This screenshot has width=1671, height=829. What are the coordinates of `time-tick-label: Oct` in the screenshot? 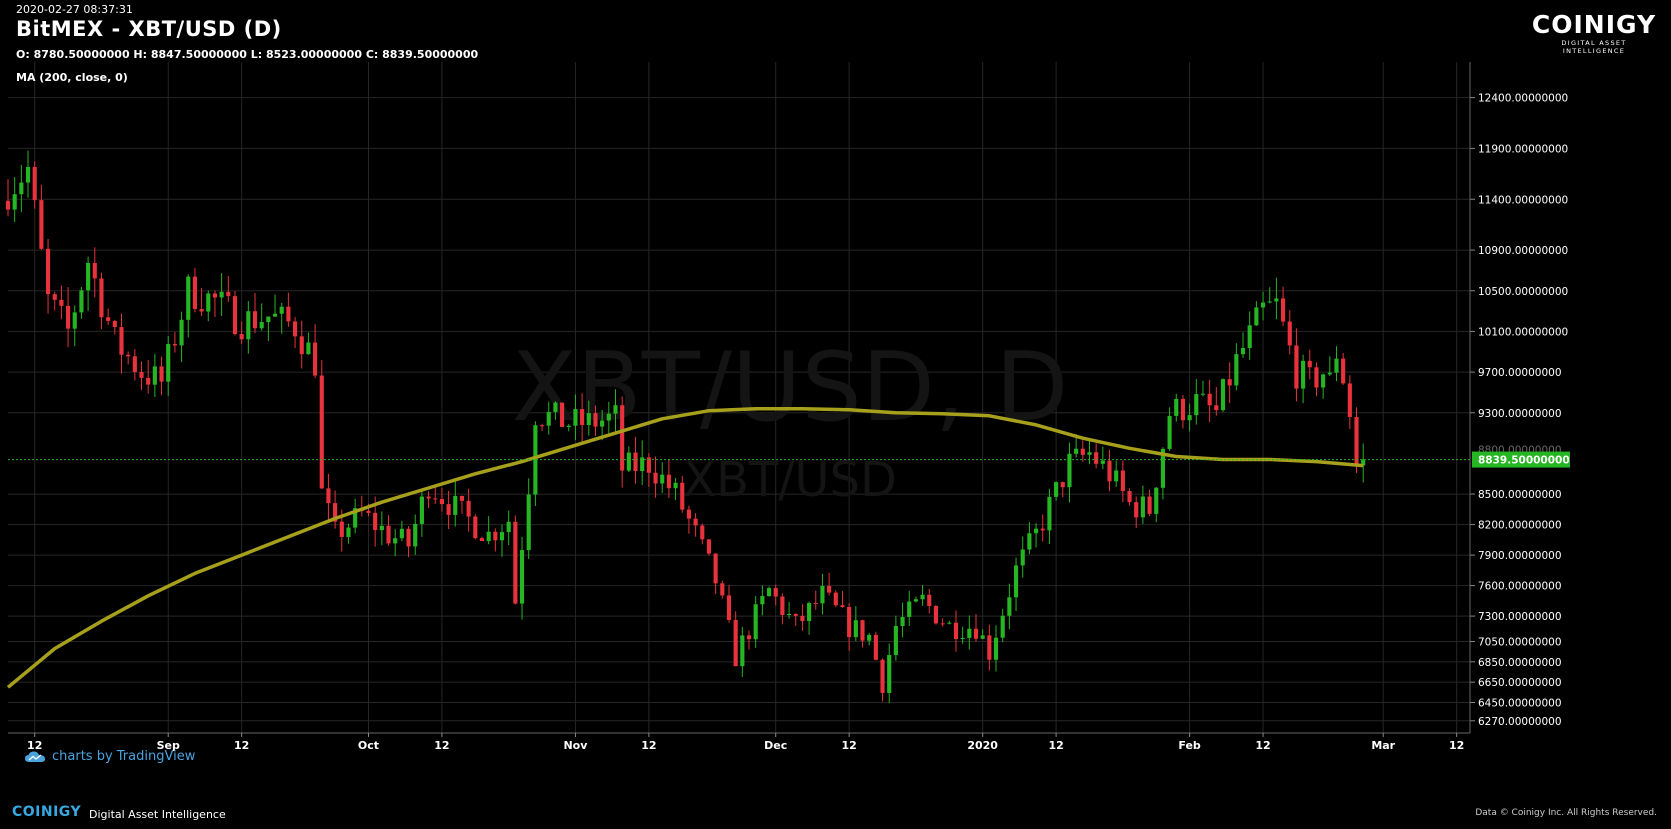 It's located at (368, 745).